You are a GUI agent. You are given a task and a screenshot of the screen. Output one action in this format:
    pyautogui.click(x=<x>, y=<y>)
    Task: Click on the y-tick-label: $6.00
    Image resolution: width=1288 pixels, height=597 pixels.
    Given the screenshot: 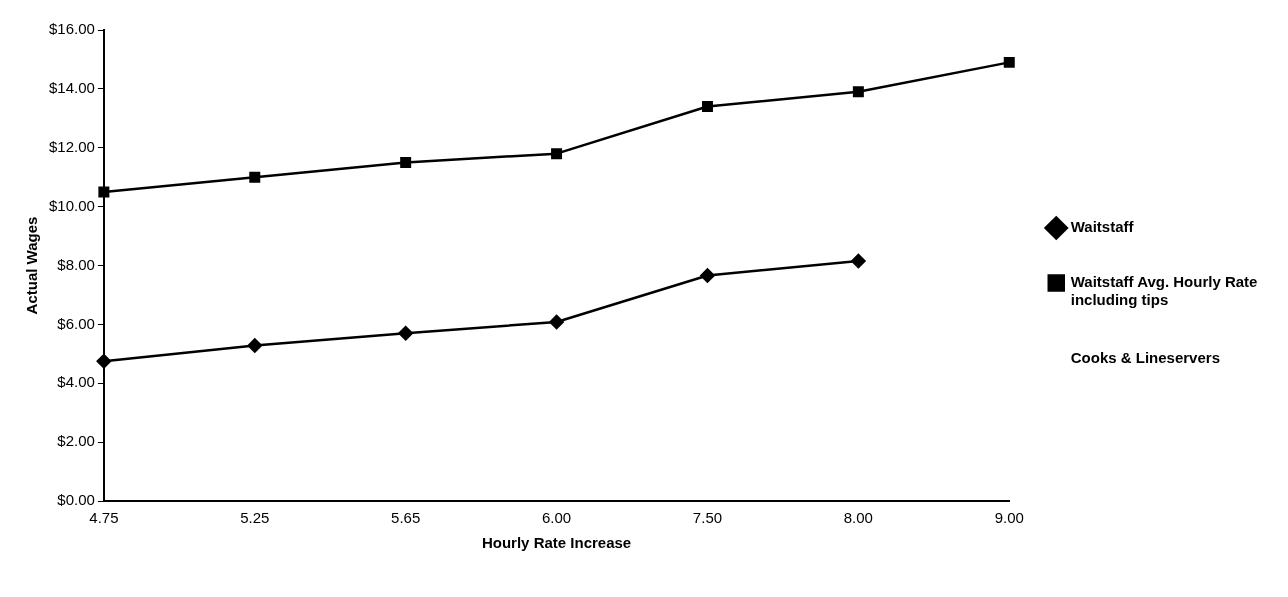 What is the action you would take?
    pyautogui.click(x=76, y=323)
    